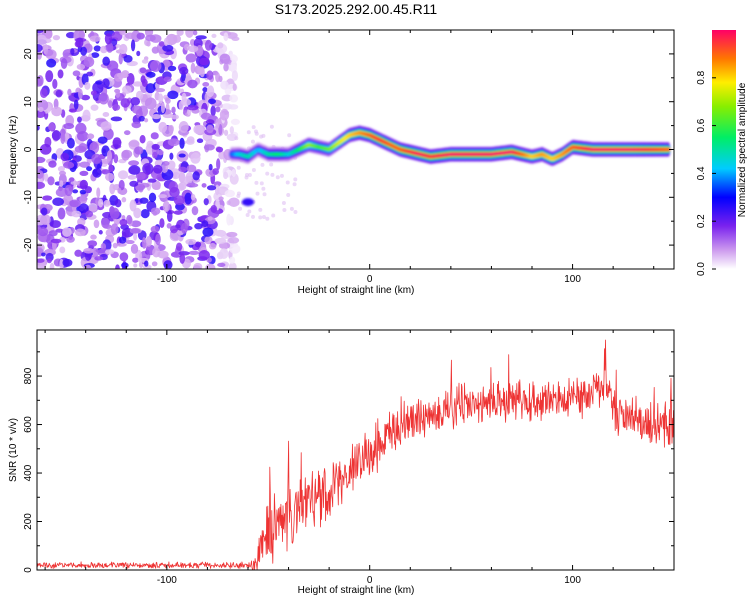  Describe the element at coordinates (167, 580) in the screenshot. I see `x-tick-label: -100` at that location.